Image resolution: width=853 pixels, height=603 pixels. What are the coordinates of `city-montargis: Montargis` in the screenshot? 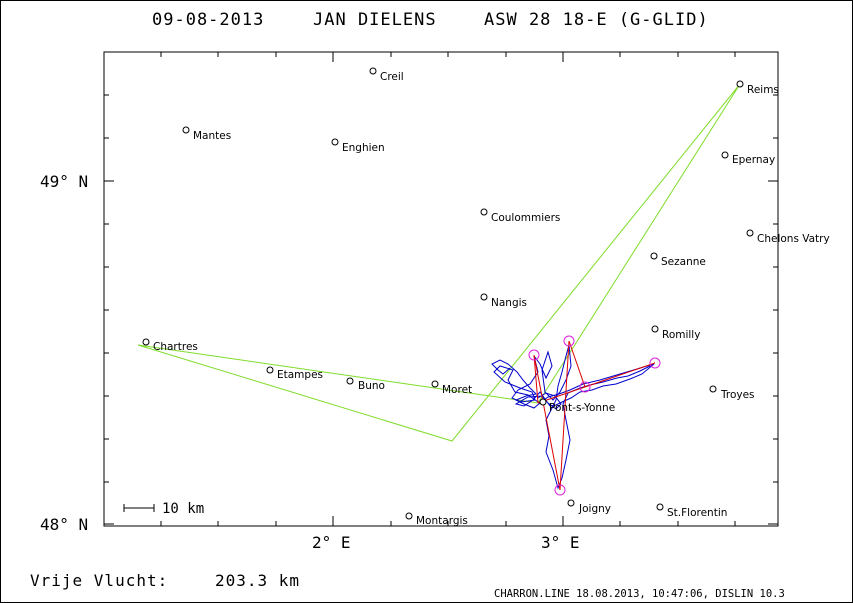 It's located at (436, 519).